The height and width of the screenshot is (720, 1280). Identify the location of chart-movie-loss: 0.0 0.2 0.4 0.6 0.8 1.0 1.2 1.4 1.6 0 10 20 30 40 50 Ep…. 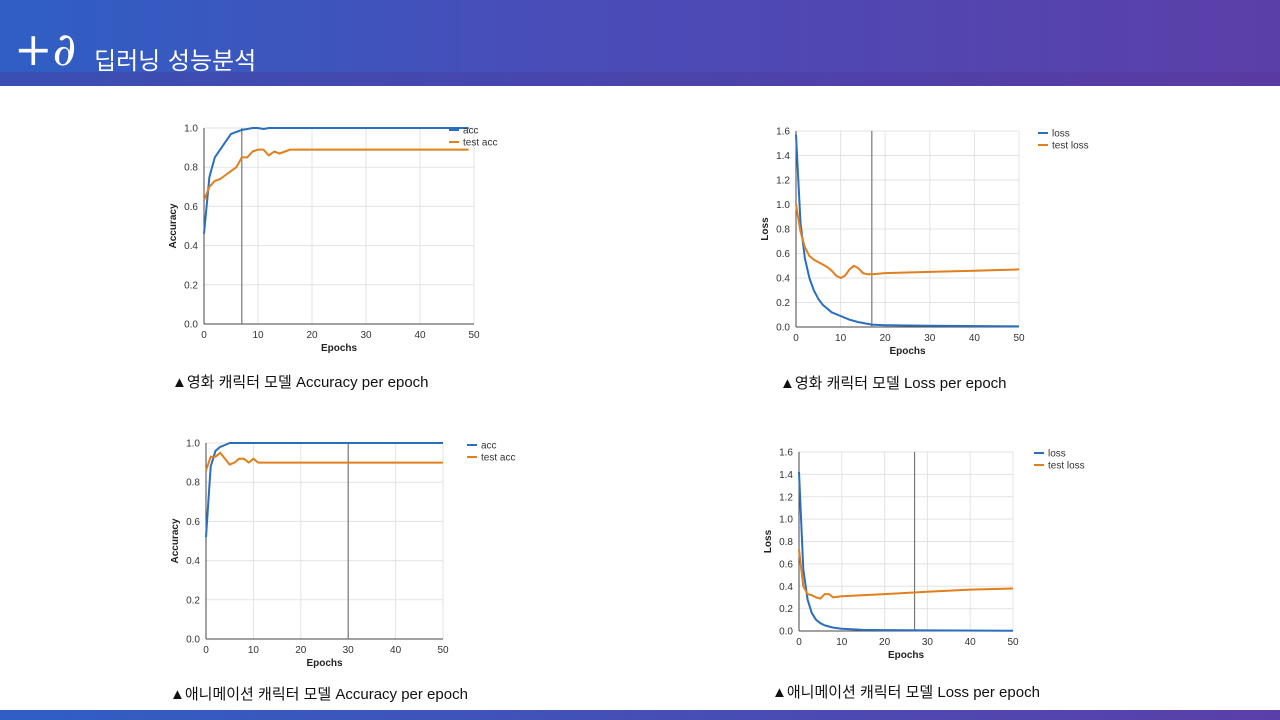
(924, 242).